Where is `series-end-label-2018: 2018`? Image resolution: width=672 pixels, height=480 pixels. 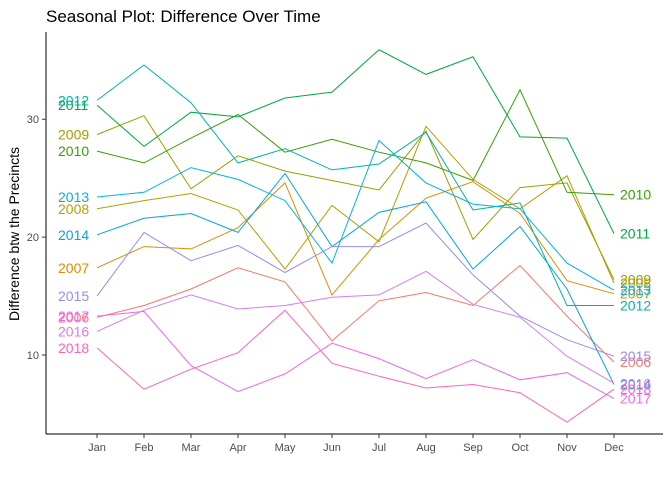 series-end-label-2018: 2018 is located at coordinates (635, 389).